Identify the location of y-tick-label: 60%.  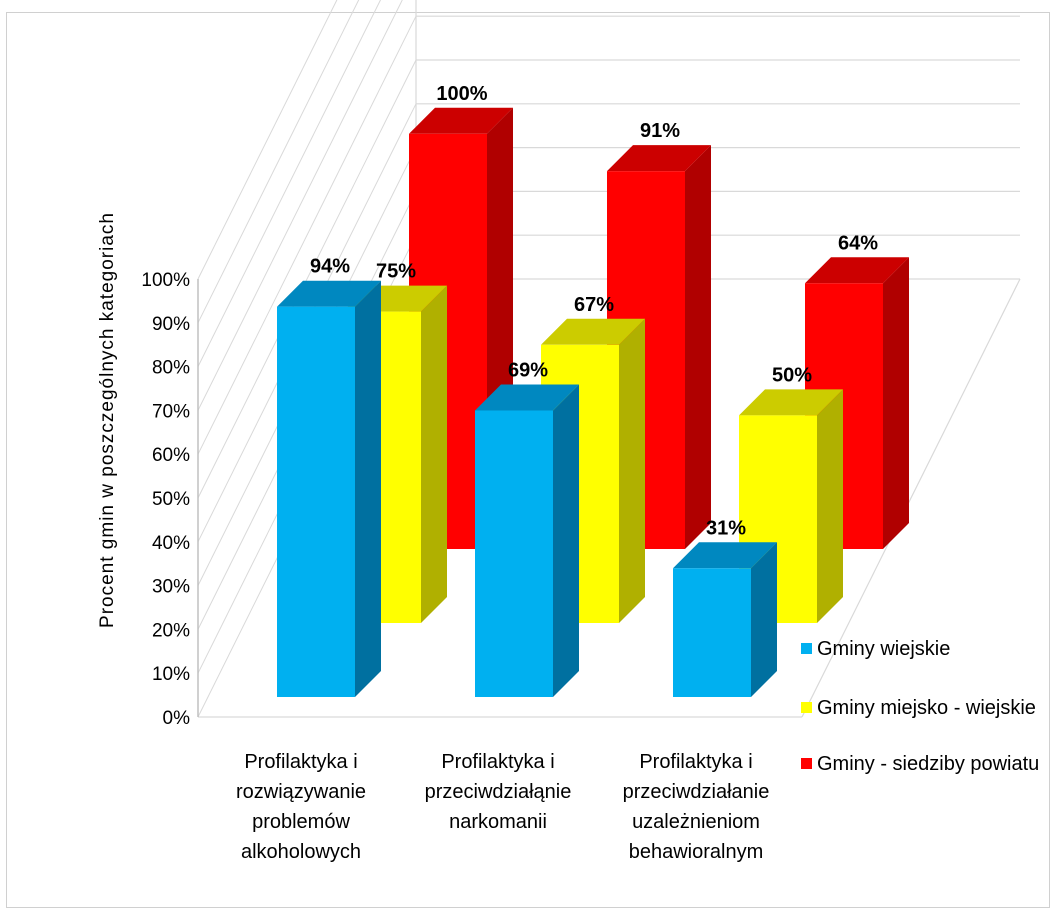
(171, 455).